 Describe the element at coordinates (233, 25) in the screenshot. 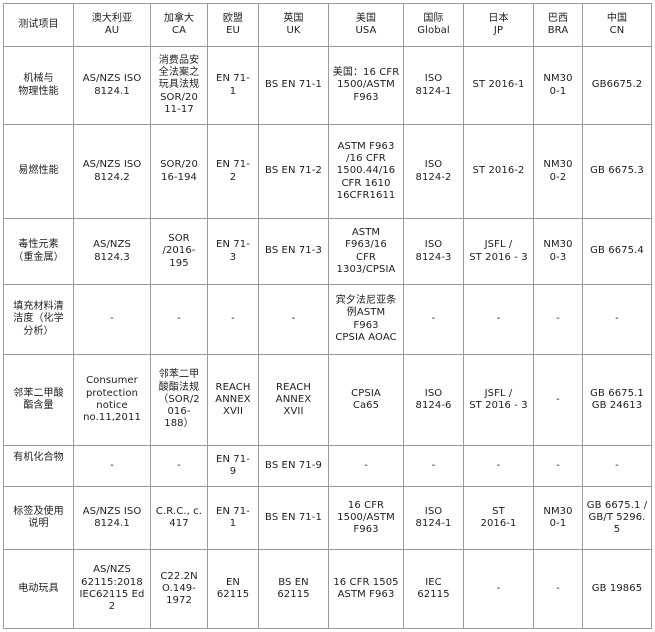

I see `header-eu: 欧盟 EU` at that location.